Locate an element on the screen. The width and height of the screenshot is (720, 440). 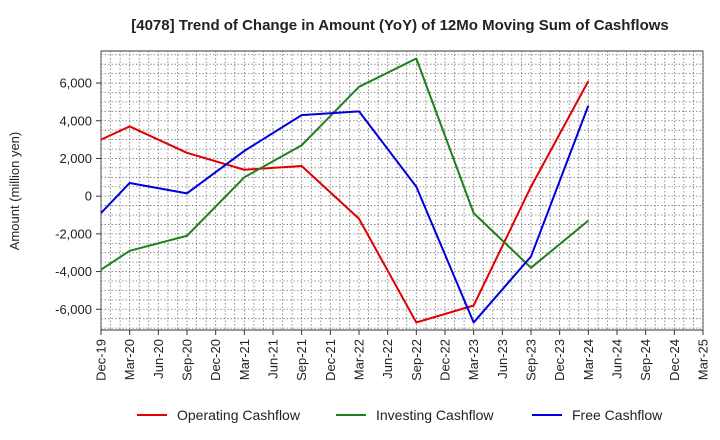
free-cashflow-legend-label: Free Cashflow is located at coordinates (617, 415).